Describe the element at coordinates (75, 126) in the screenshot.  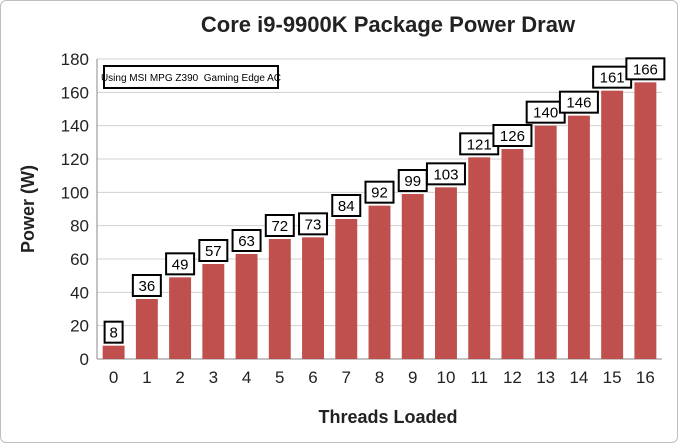
I see `y-tick-label: 140` at that location.